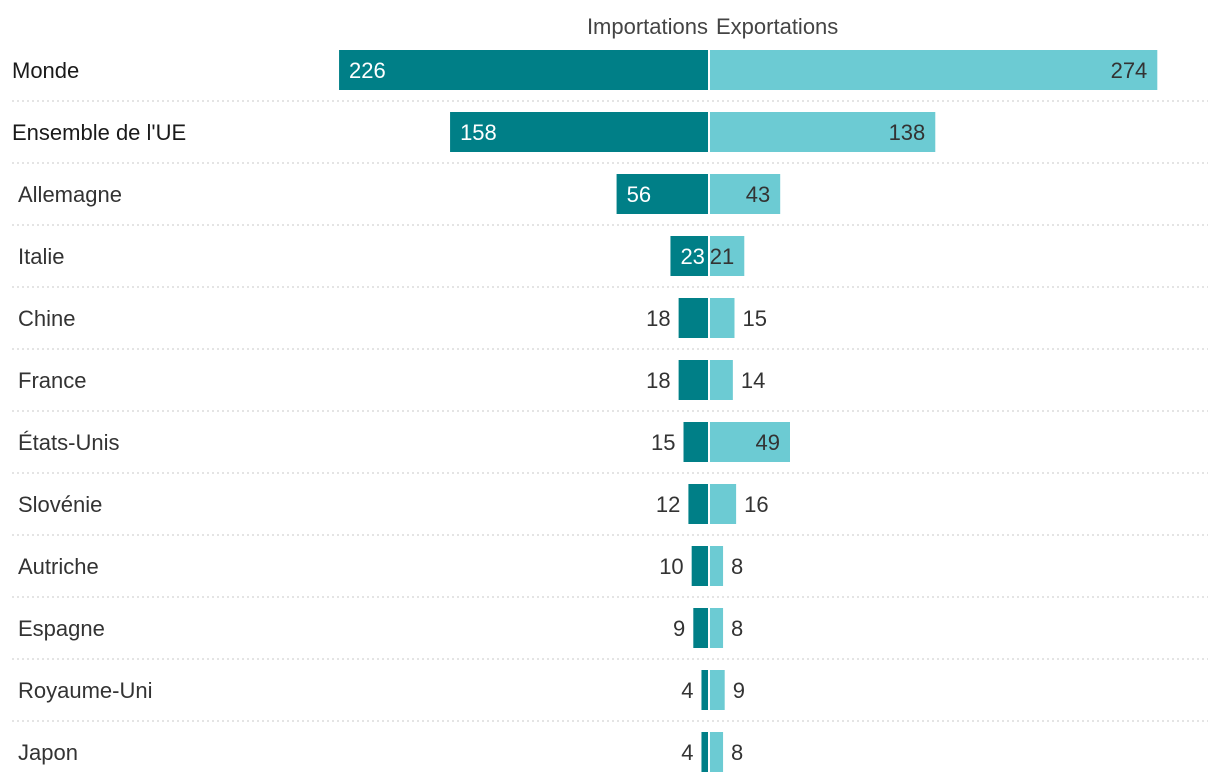  I want to click on import-value-italie: 23, so click(692, 256).